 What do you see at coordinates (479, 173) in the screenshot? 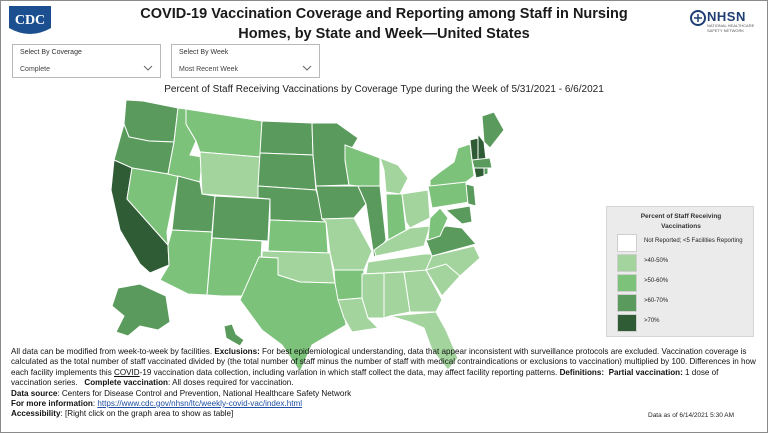
I see `state-connecticut` at bounding box center [479, 173].